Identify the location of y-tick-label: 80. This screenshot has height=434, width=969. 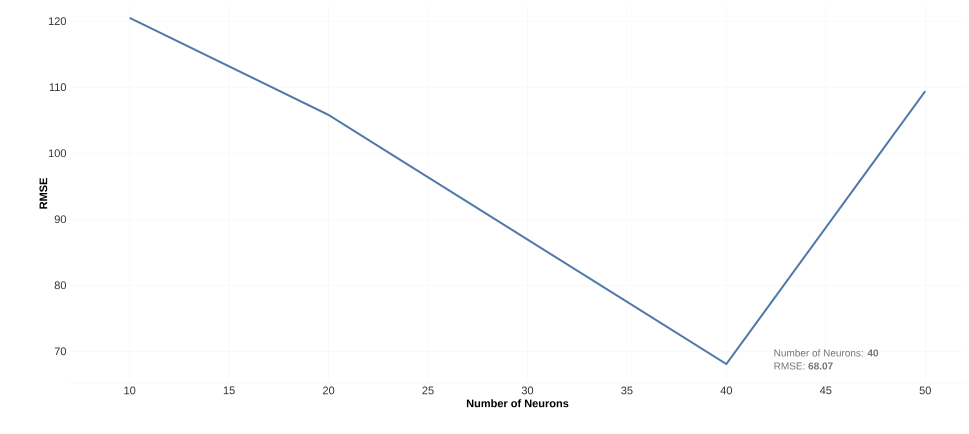
(60, 285).